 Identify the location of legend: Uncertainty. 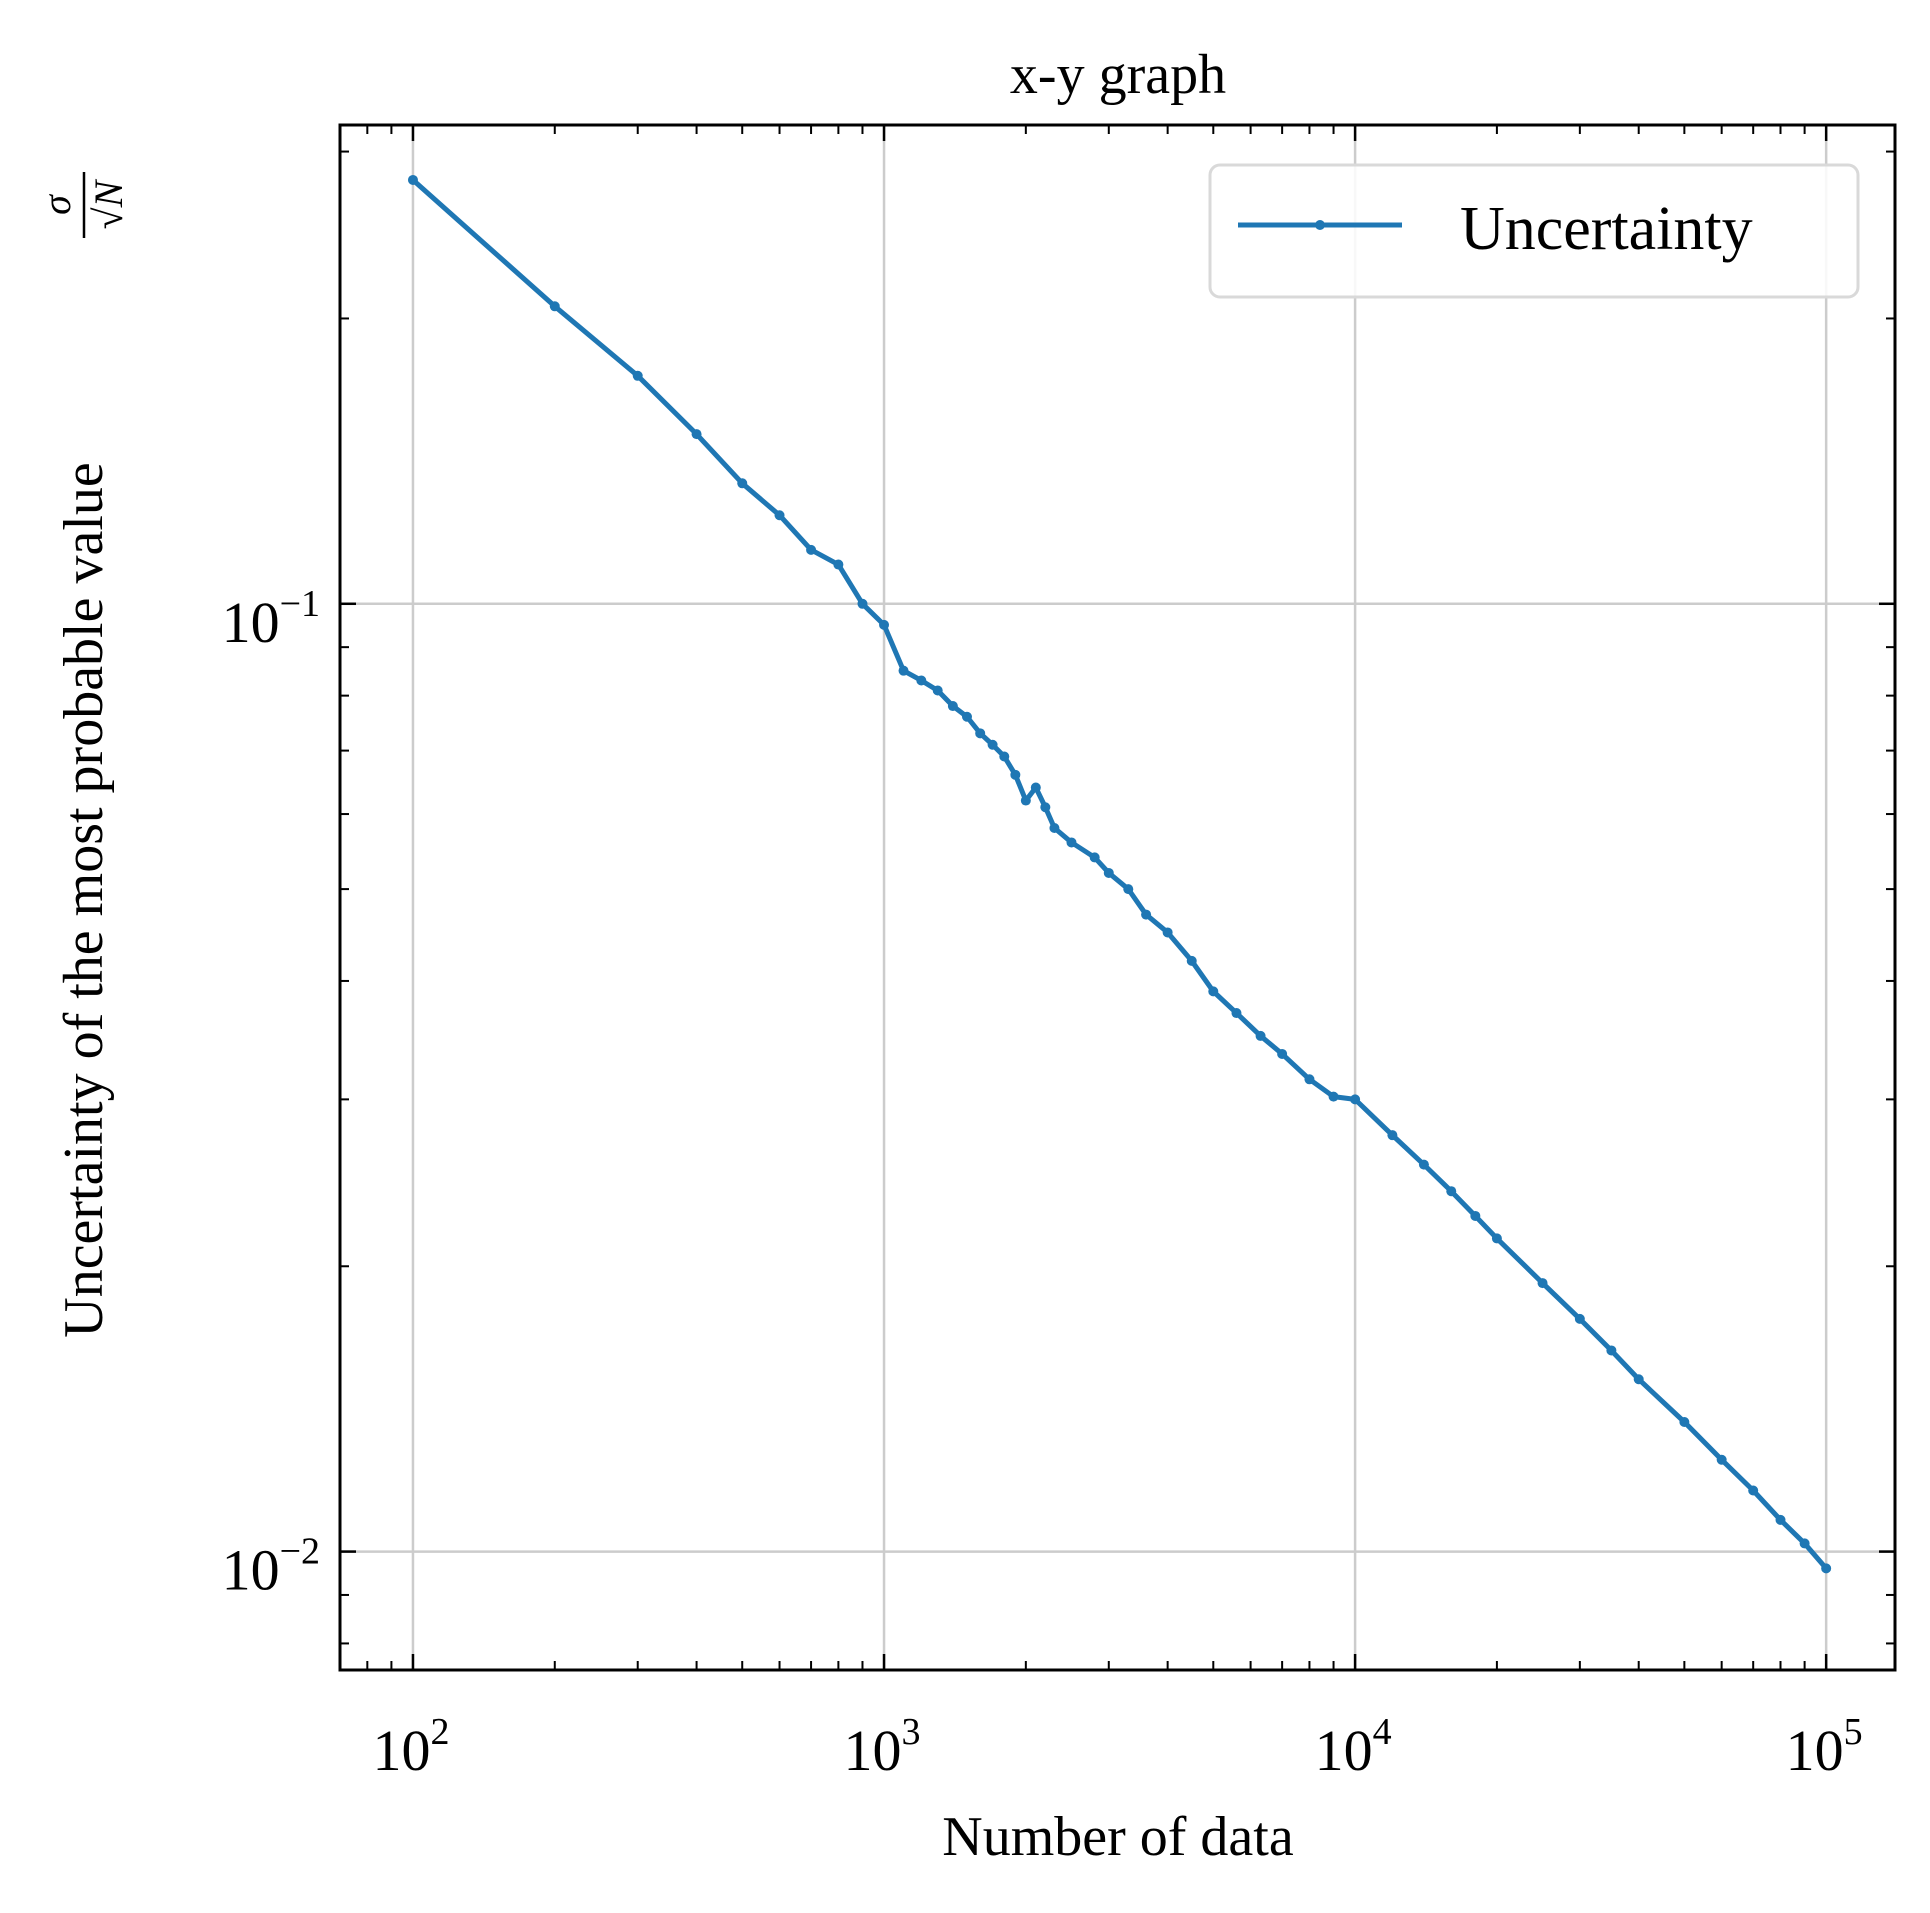
(1534, 231).